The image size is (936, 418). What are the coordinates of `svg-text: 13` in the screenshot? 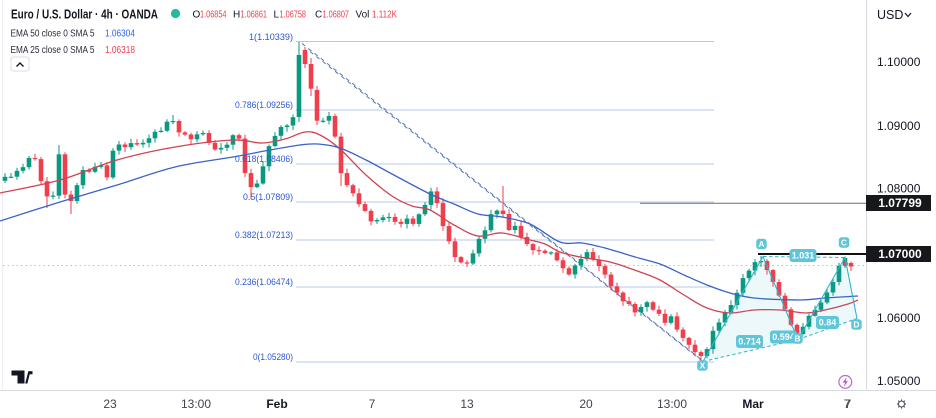 It's located at (467, 404).